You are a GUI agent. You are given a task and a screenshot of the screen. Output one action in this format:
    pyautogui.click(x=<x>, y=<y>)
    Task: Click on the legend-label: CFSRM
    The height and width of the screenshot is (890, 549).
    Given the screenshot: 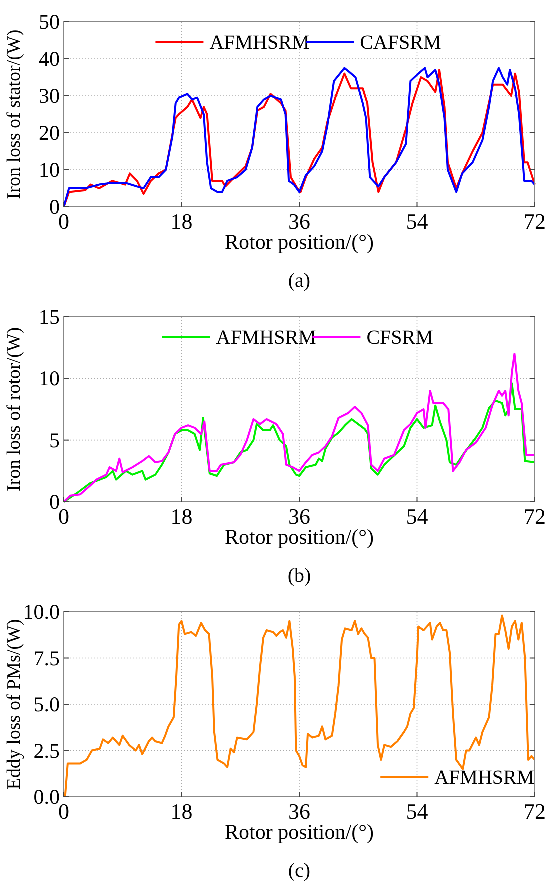 What is the action you would take?
    pyautogui.click(x=400, y=338)
    